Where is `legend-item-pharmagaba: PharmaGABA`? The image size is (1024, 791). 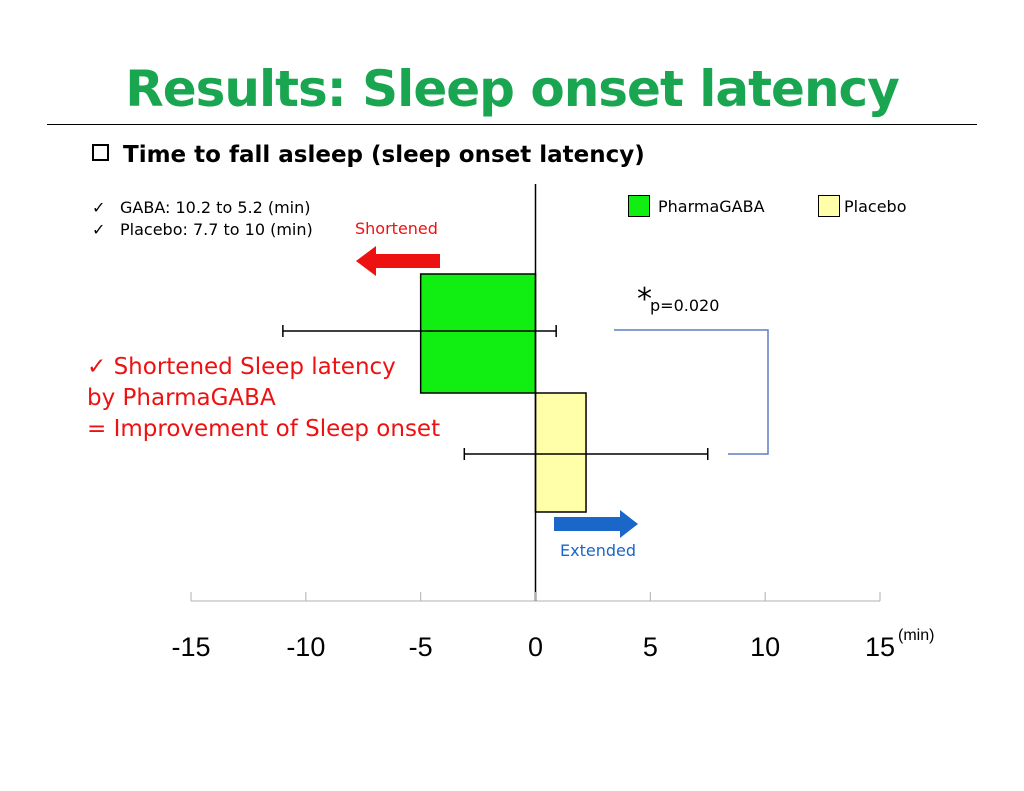 legend-item-pharmagaba: PharmaGABA is located at coordinates (696, 207).